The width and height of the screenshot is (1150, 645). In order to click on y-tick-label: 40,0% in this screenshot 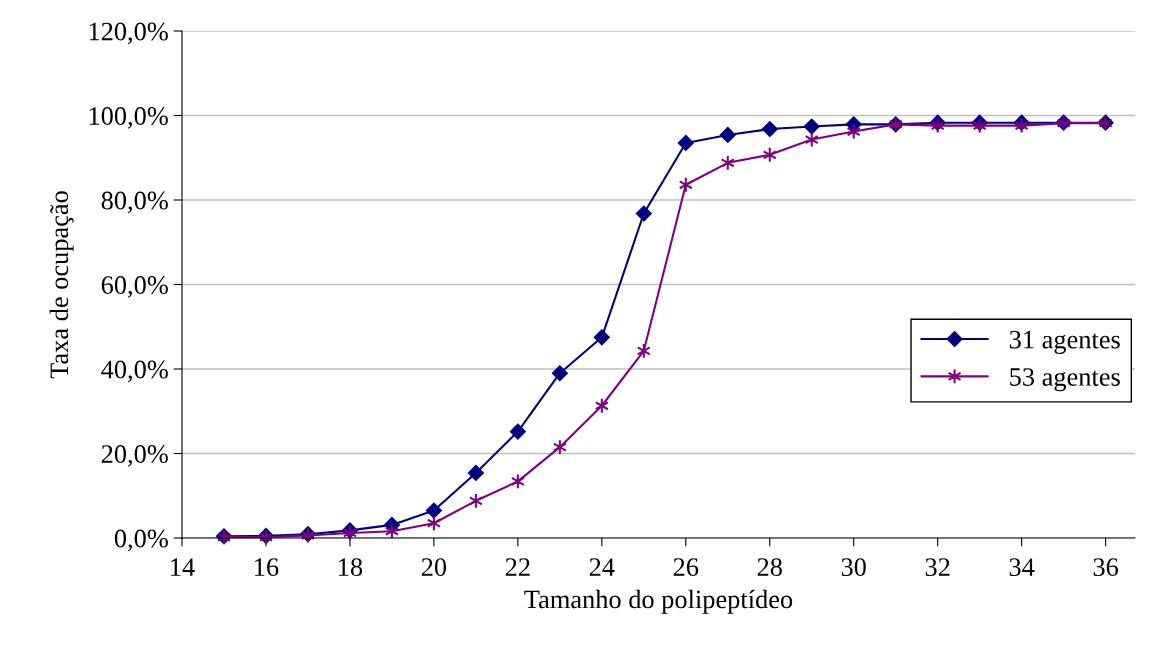, I will do `click(134, 371)`.